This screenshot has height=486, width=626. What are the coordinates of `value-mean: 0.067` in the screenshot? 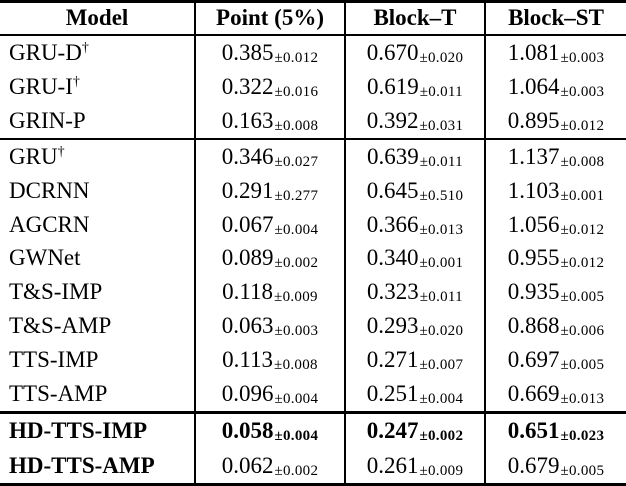 It's located at (247, 224).